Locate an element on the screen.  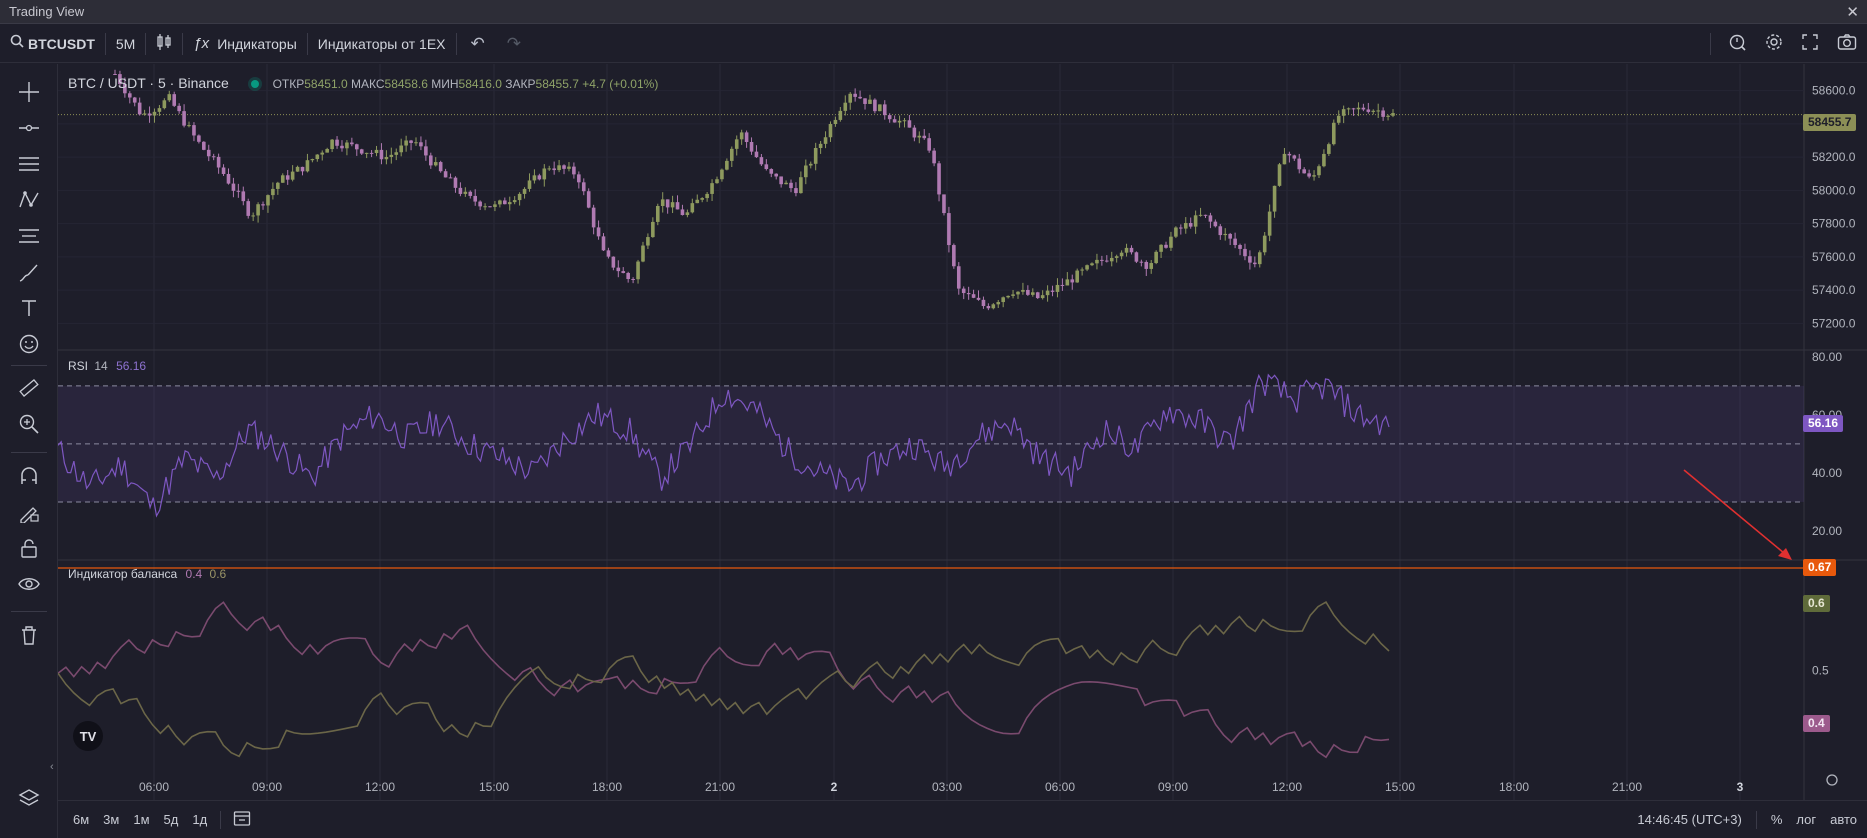
zoom-in-icon is located at coordinates (29, 424).